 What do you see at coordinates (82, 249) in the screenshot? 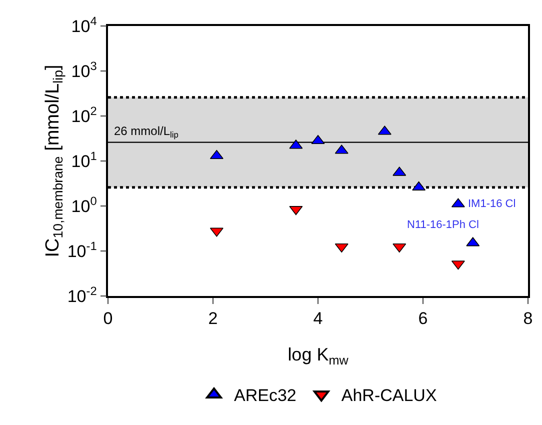
I see `y-tick-label: 10$^{-1}$` at bounding box center [82, 249].